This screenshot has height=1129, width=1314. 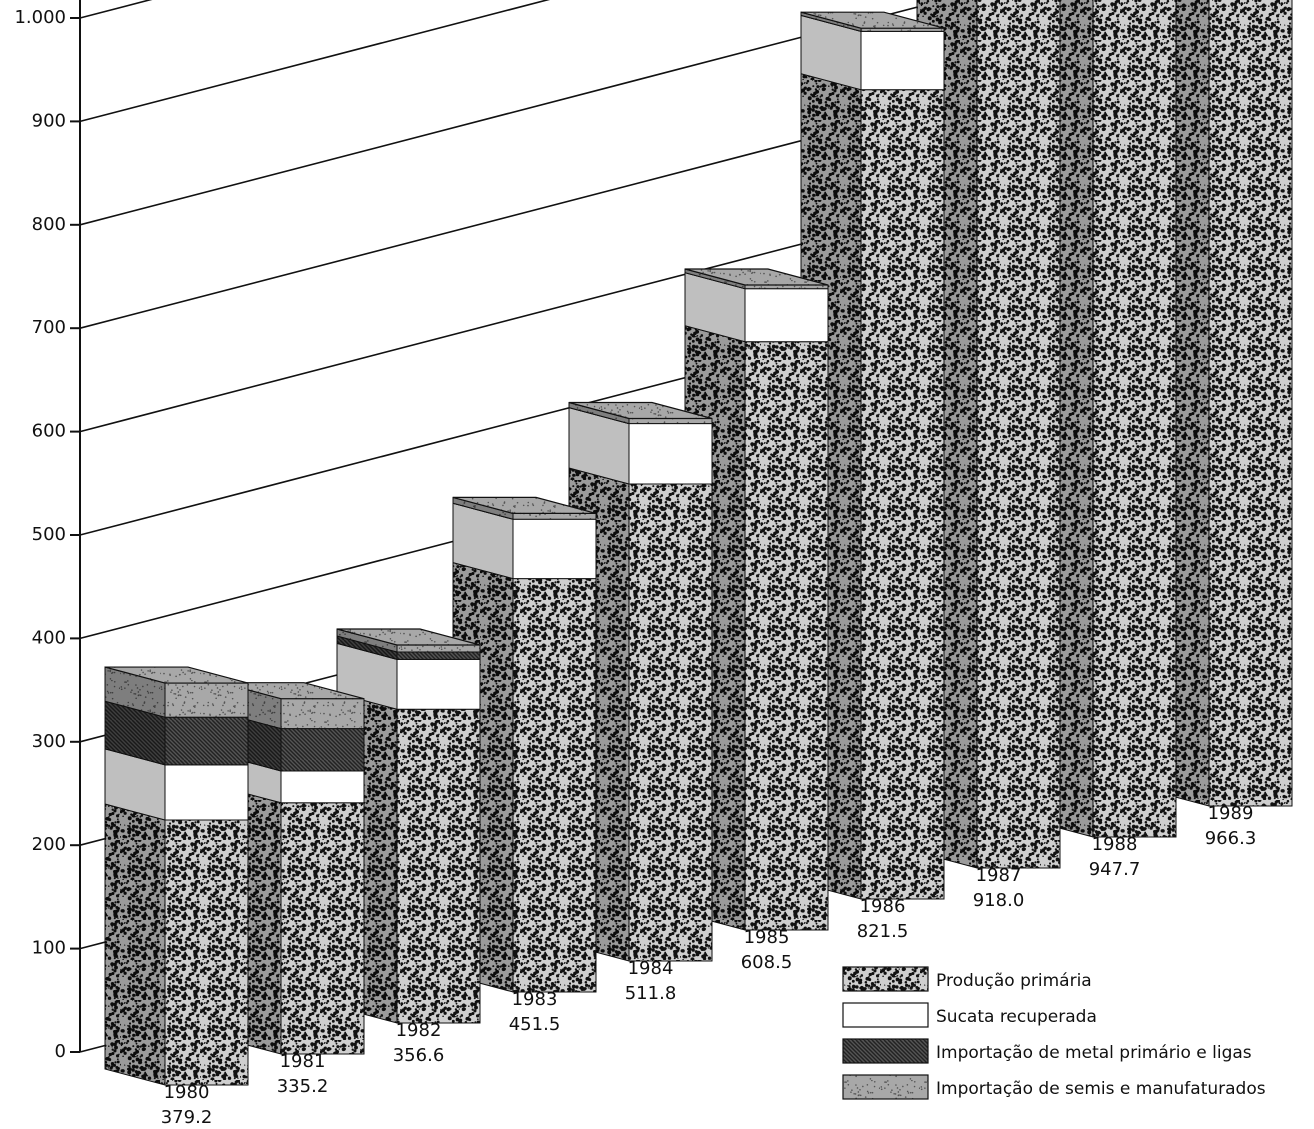 I want to click on legend-label: Importação de metal primário e ligas, so click(x=1094, y=1053).